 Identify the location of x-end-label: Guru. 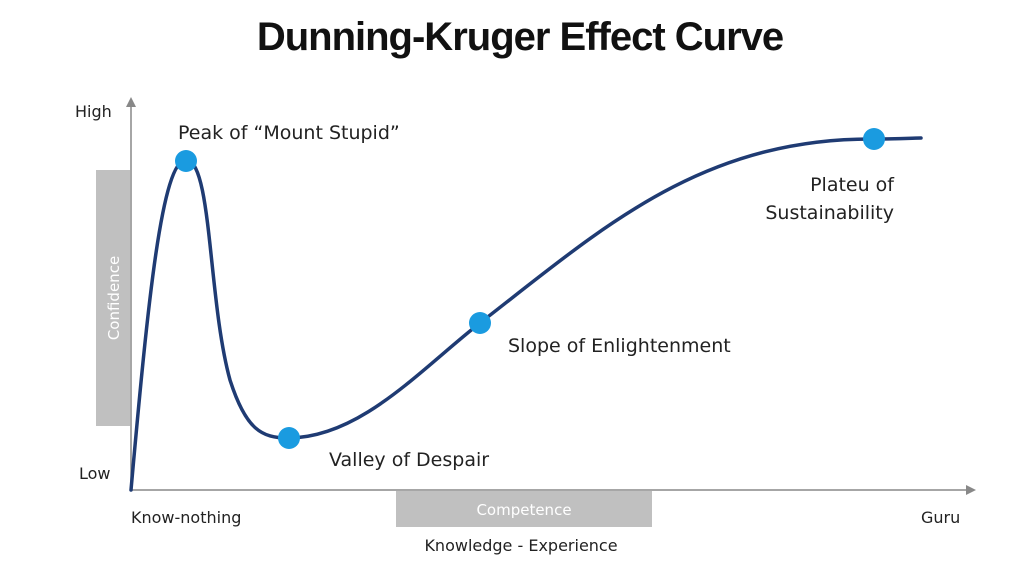
(940, 517).